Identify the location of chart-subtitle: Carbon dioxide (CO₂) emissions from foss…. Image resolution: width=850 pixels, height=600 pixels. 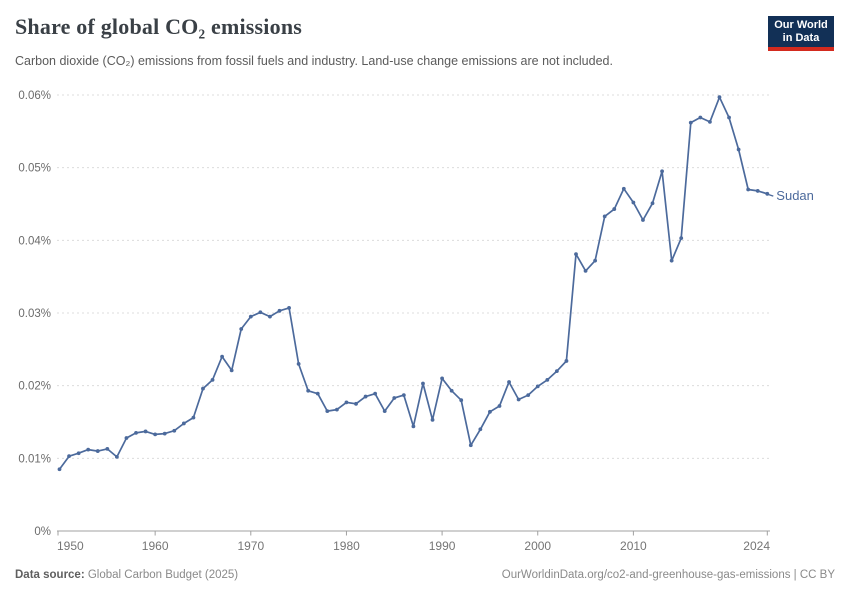
(314, 61).